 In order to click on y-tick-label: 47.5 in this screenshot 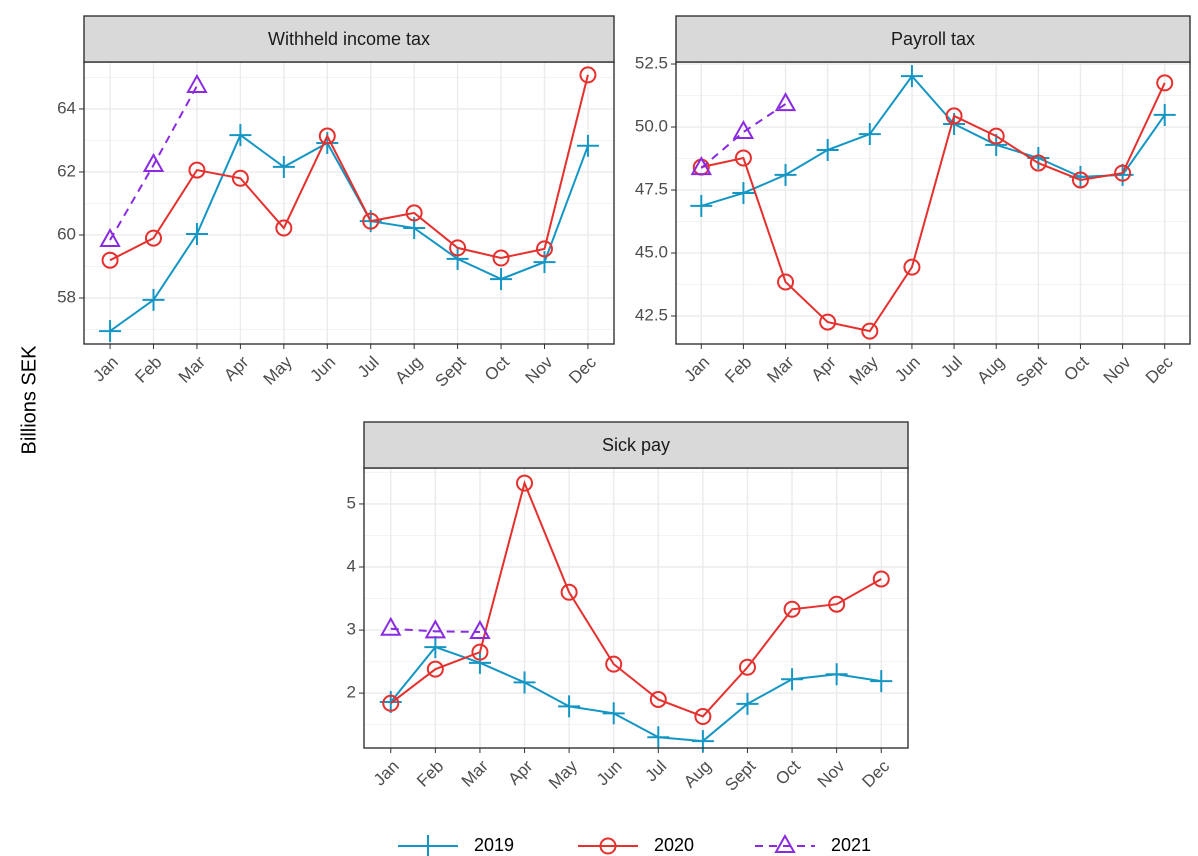, I will do `click(651, 189)`.